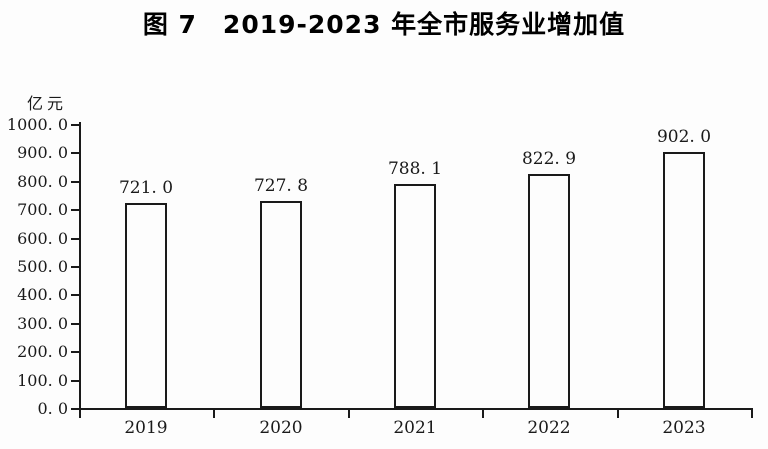  Describe the element at coordinates (415, 428) in the screenshot. I see `x-category-label-2021: 2021` at that location.